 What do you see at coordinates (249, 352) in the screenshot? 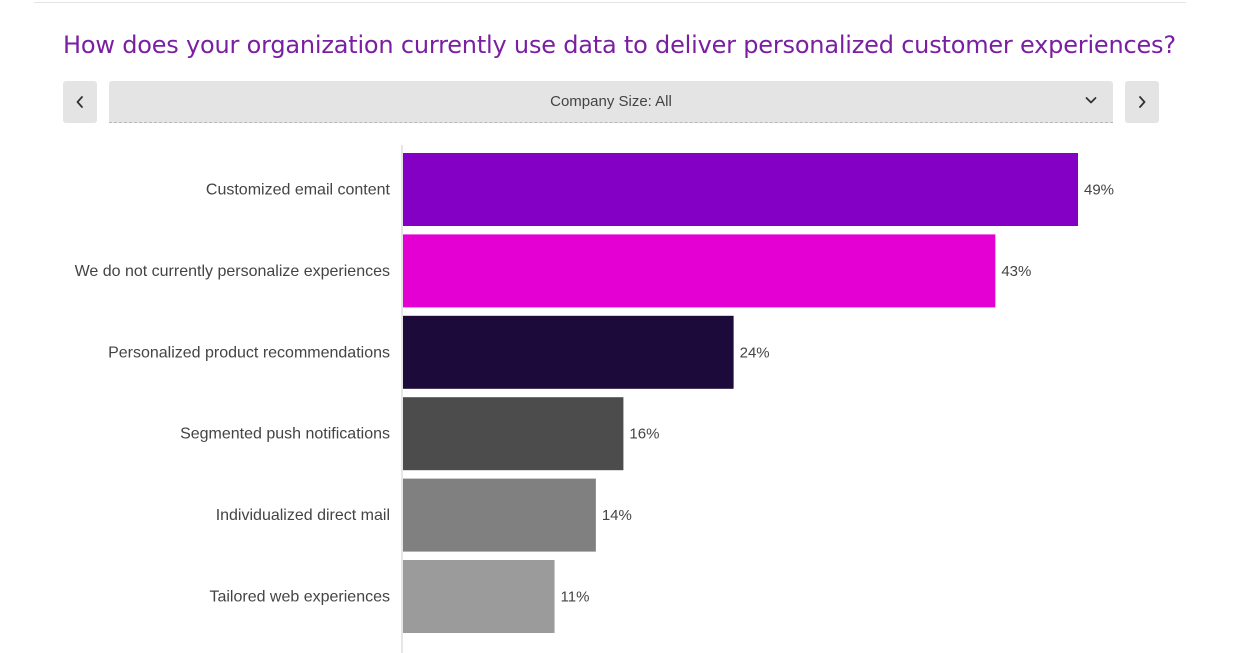
I see `category-label: Personalized product recommendations` at bounding box center [249, 352].